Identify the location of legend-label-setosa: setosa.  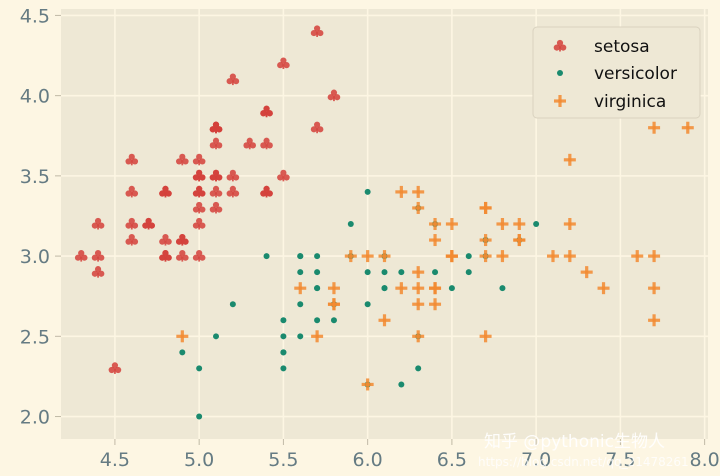
(622, 47).